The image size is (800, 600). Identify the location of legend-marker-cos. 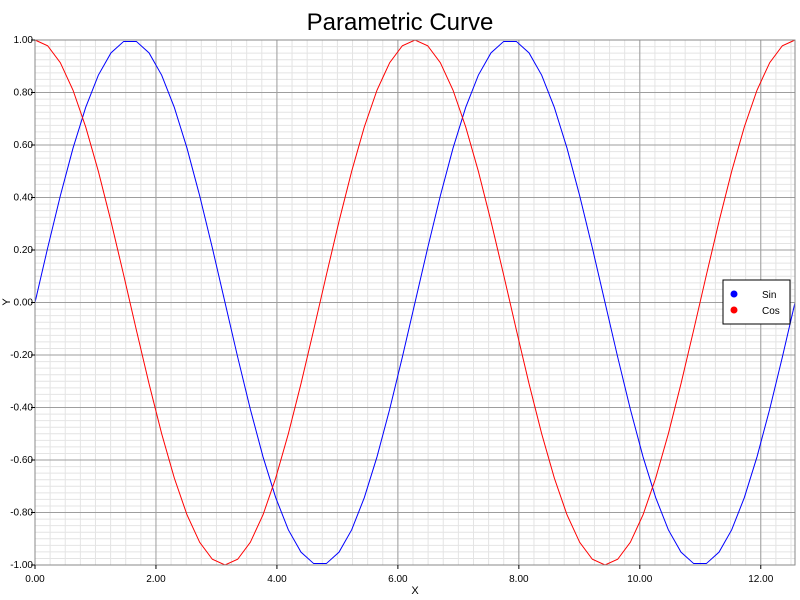
(734, 310).